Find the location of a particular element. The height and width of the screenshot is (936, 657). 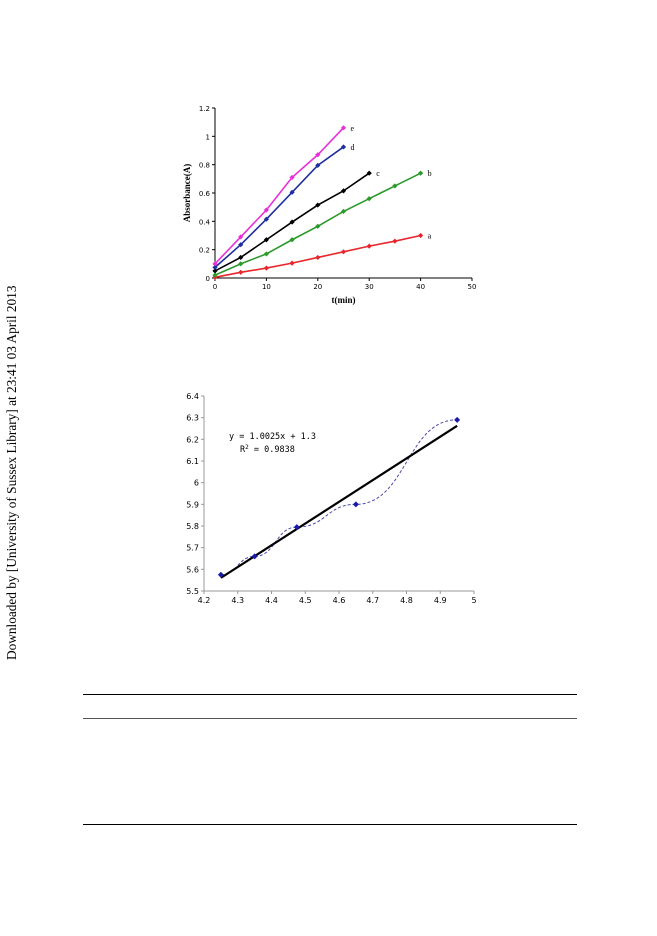

series-line-d is located at coordinates (279, 207).